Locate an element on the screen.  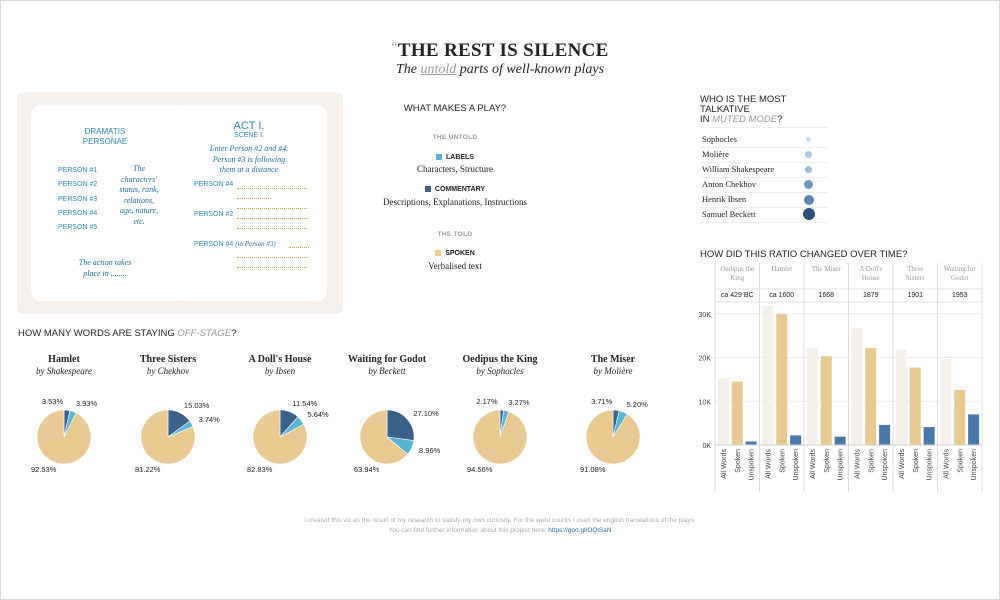
play-year-label: 1901 is located at coordinates (915, 295).